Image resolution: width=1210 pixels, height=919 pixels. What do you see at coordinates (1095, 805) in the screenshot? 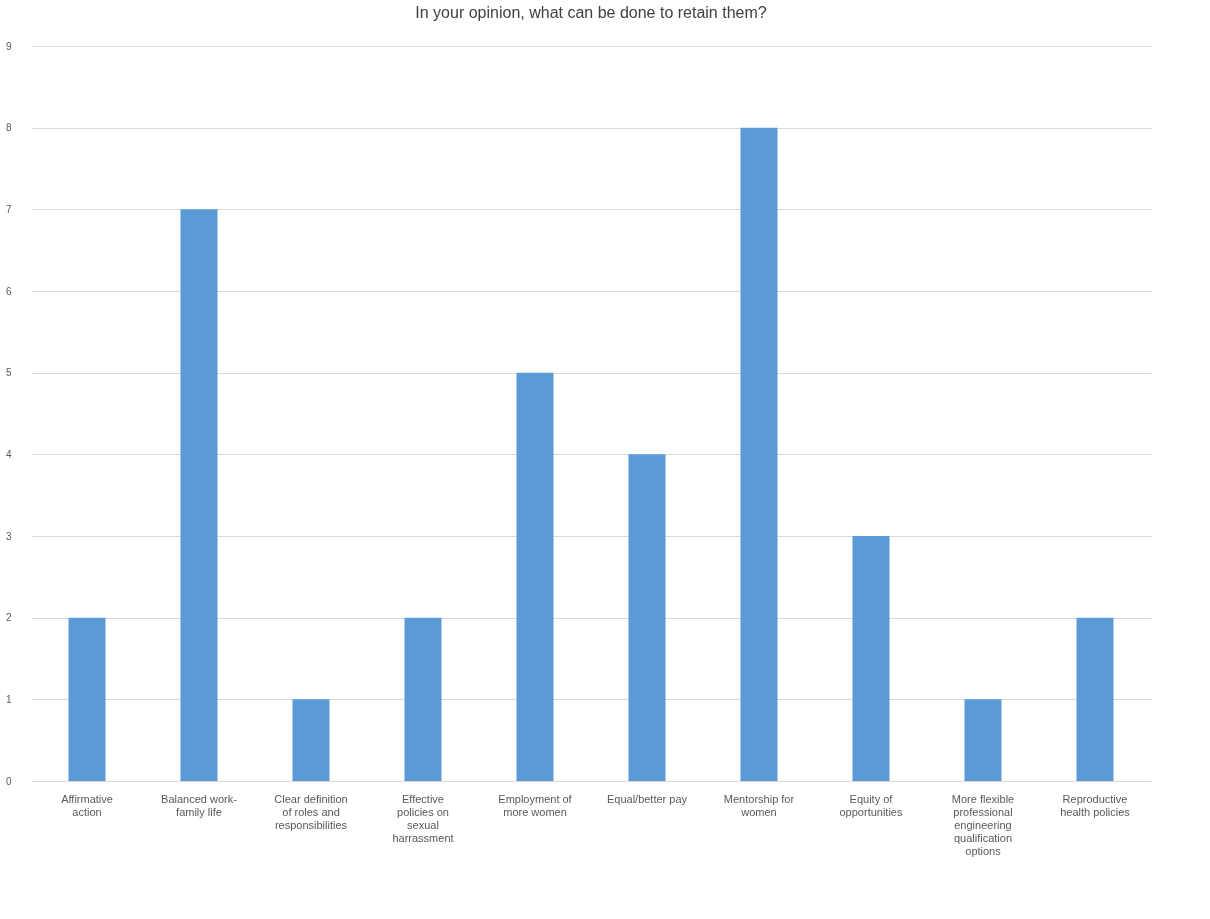
I see `x-tick-label: Reproductive health policies` at bounding box center [1095, 805].